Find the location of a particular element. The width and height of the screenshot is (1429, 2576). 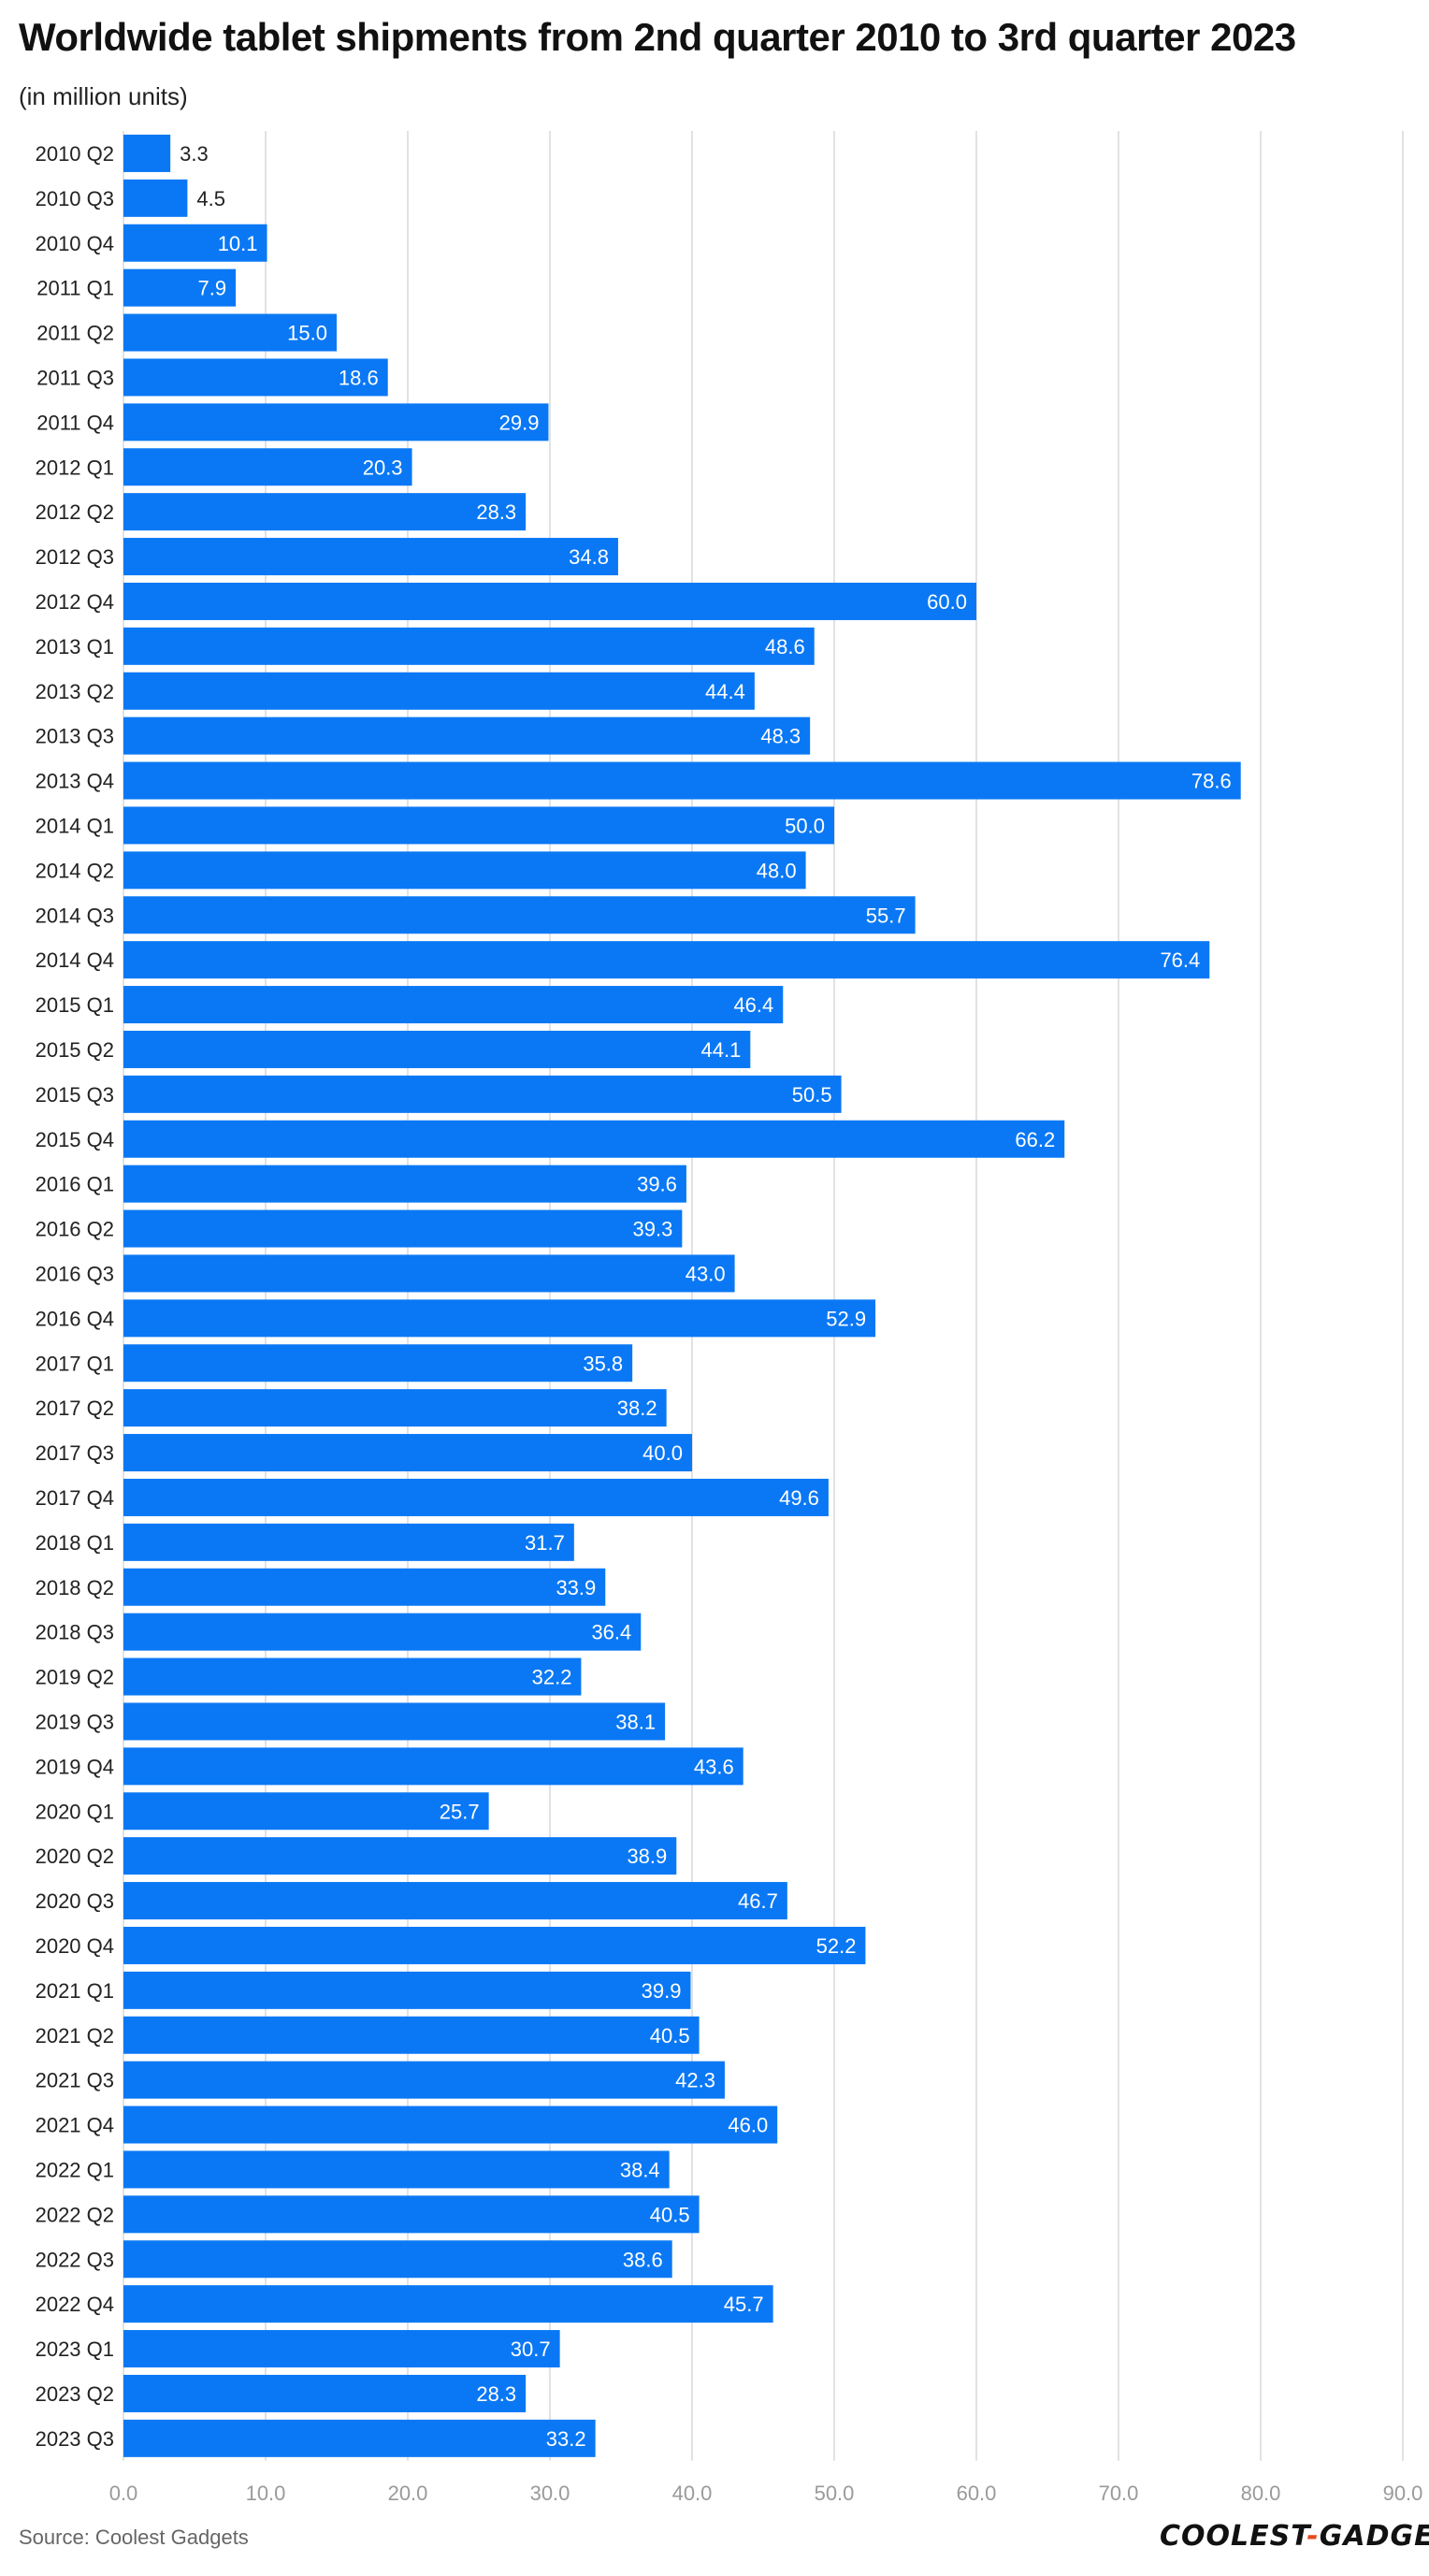

data-label: 52.9 is located at coordinates (846, 1318).